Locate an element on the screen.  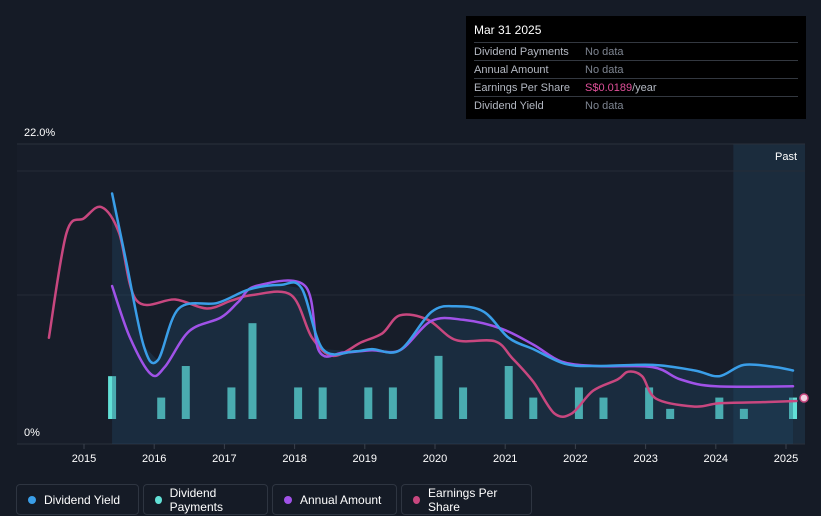
eps-unit: /year is located at coordinates (644, 87).